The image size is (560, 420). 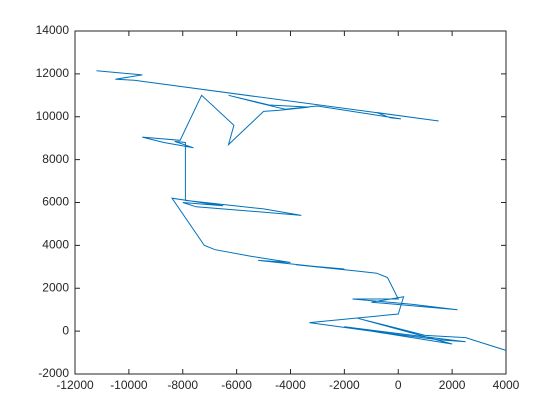 What do you see at coordinates (506, 385) in the screenshot?
I see `x-tick-label: 4000` at bounding box center [506, 385].